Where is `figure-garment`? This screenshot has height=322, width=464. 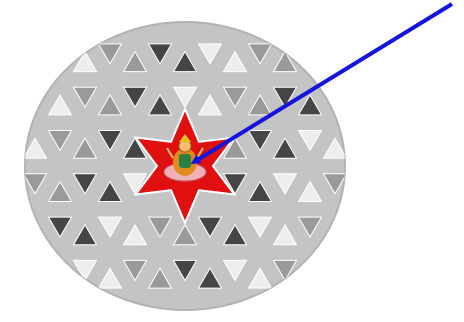 figure-garment is located at coordinates (185, 161).